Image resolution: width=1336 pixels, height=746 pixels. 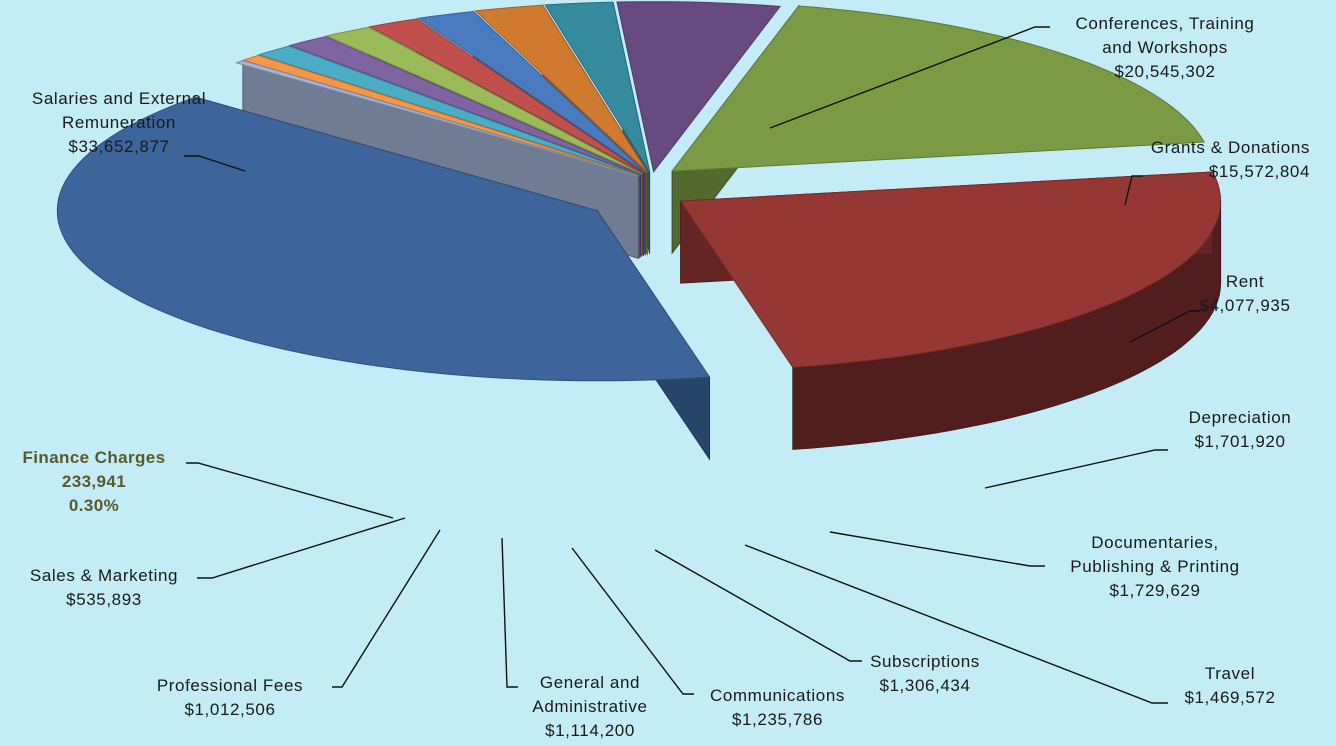 What do you see at coordinates (1230, 673) in the screenshot?
I see `label-travel-line1: Travel` at bounding box center [1230, 673].